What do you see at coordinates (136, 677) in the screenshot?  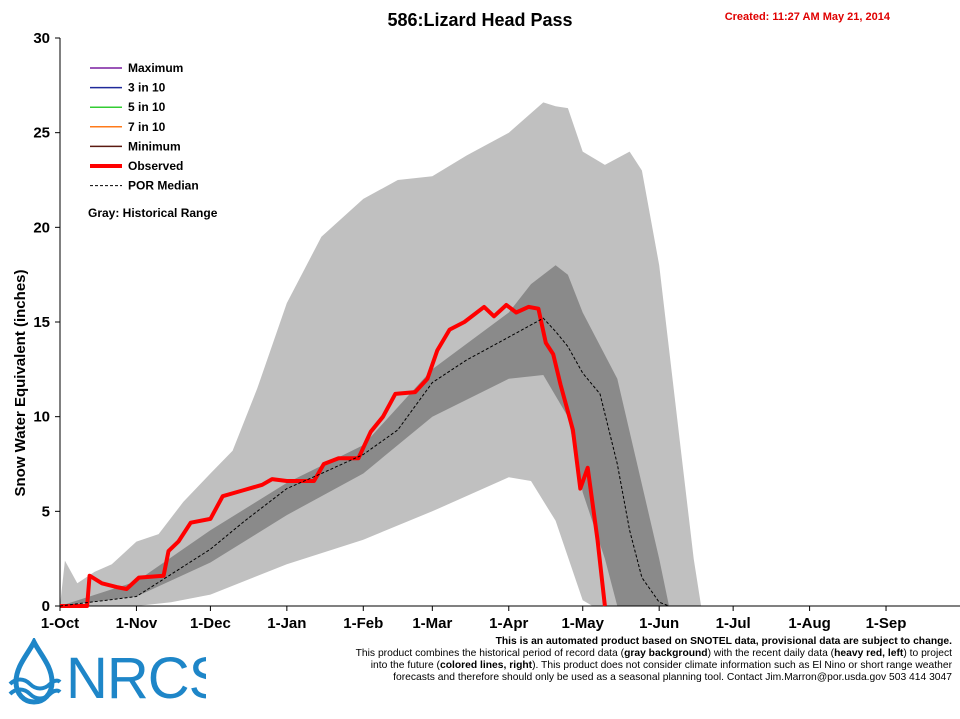 I see `logo-text: NRCS` at bounding box center [136, 677].